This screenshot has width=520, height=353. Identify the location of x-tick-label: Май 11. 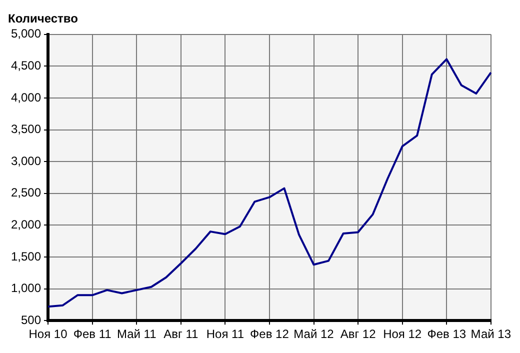
(136, 334).